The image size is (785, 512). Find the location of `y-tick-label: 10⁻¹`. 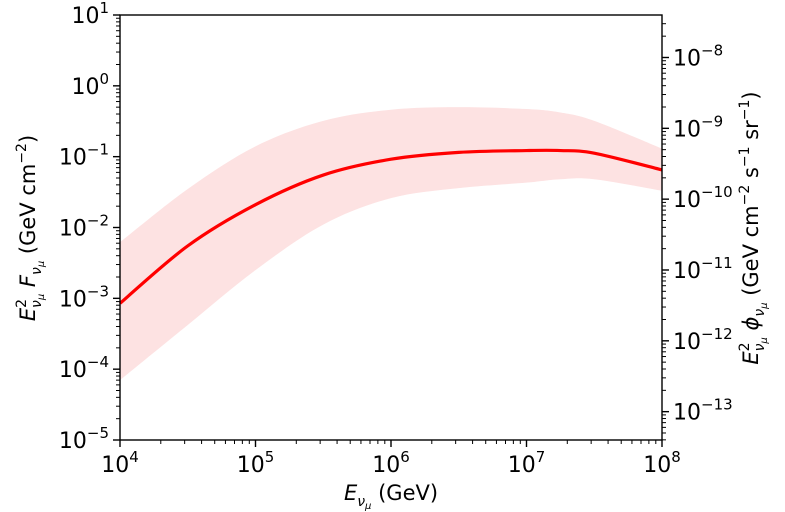

y-tick-label: 10⁻¹ is located at coordinates (84, 156).